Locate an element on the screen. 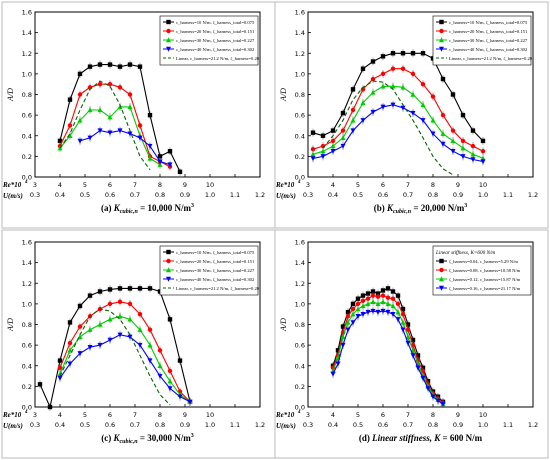 Image resolution: width=550 pixels, height=460 pixels. legend-label: c_harness=20 N/m, ζ_harness_total=0.151 is located at coordinates (488, 32).